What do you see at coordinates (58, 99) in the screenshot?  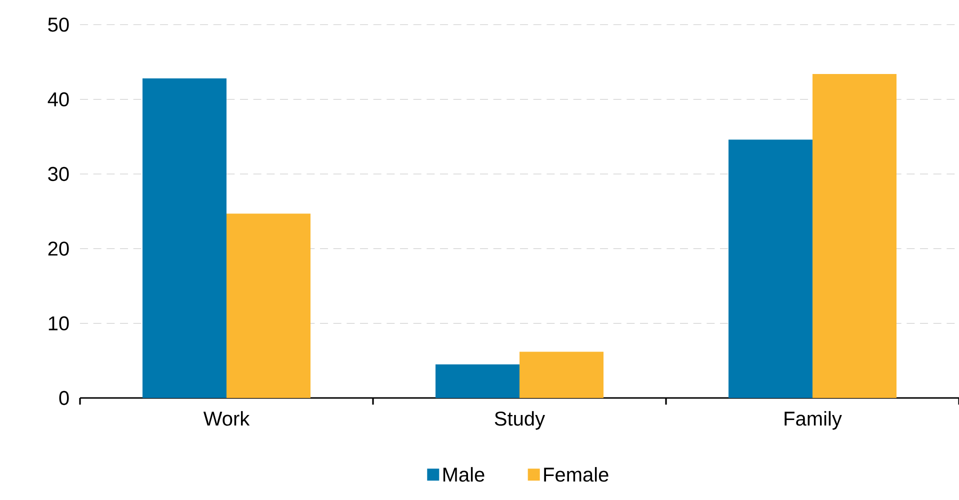 I see `y-tick-label: 40` at bounding box center [58, 99].